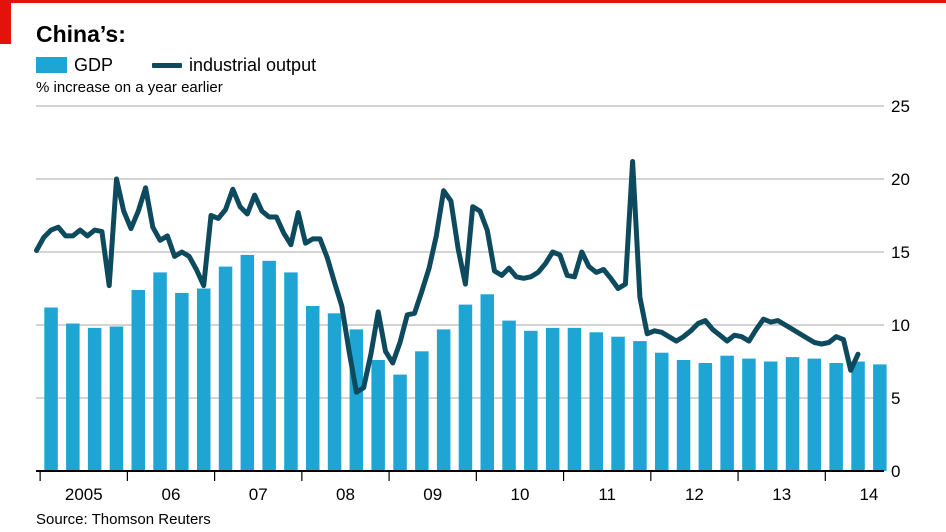 The width and height of the screenshot is (946, 532). Describe the element at coordinates (129, 87) in the screenshot. I see `chart-subtitle: % increase on a year earlier` at that location.